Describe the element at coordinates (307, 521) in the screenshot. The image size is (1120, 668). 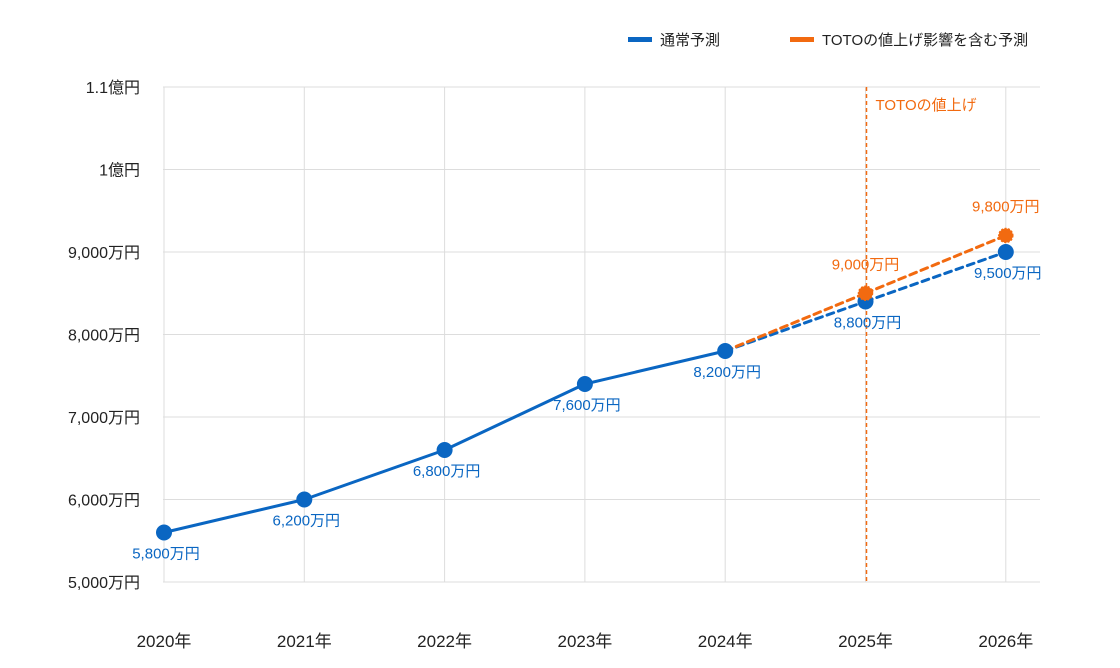
I see `normal-forecast-label: 6,200万円` at that location.